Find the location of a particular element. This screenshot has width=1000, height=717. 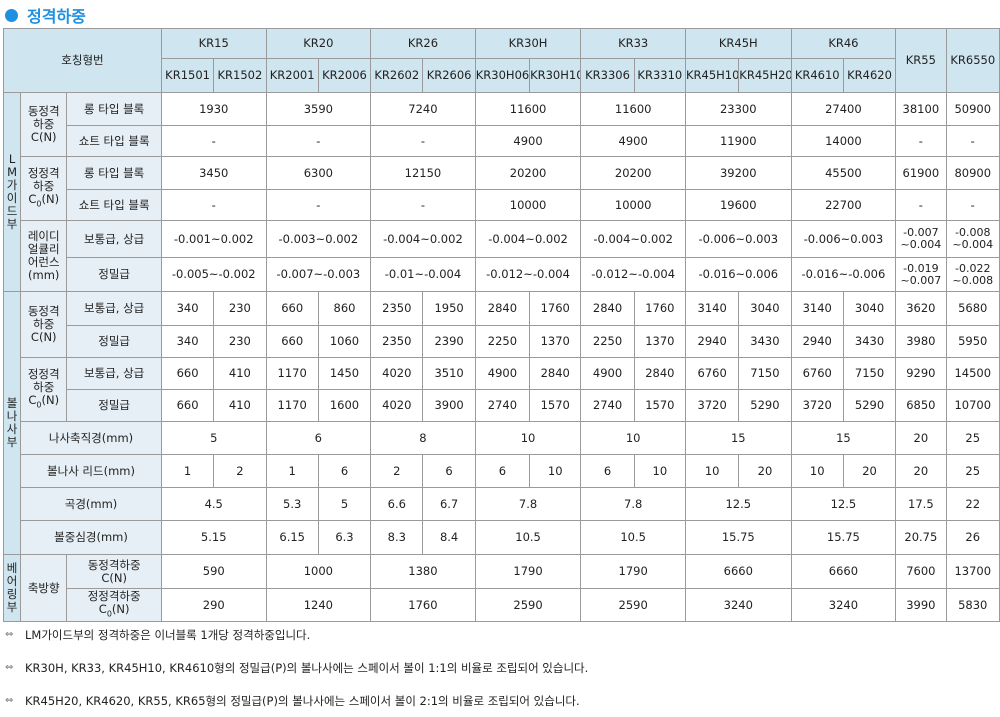

table-cell: 660 is located at coordinates (292, 308).